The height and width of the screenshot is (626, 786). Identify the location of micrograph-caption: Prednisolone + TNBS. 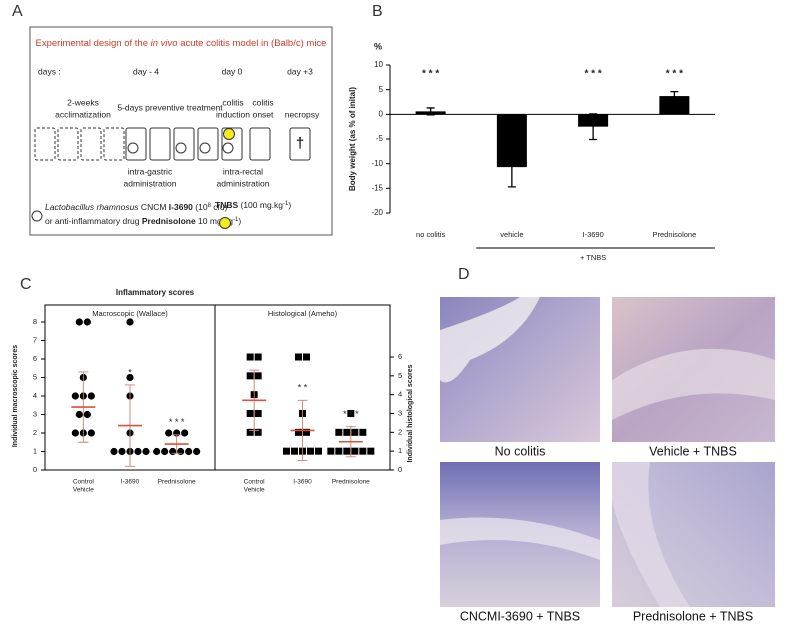
(693, 616).